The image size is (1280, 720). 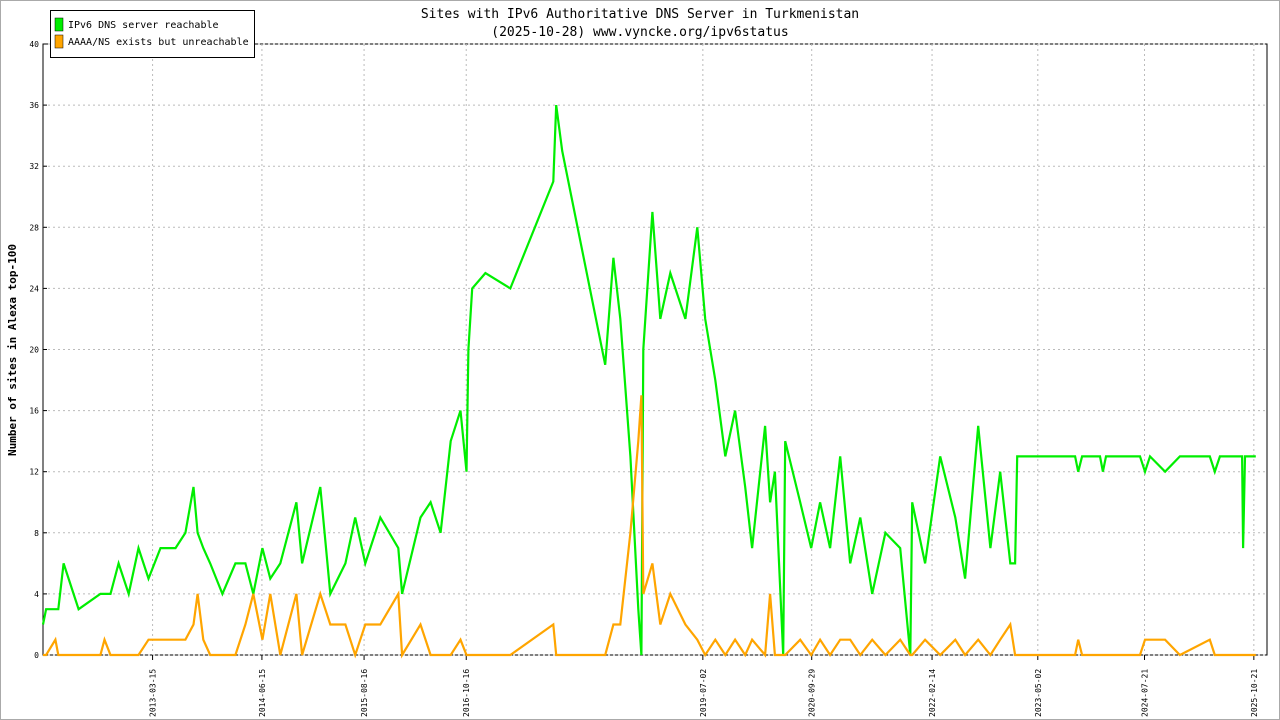 What do you see at coordinates (34, 472) in the screenshot?
I see `y-tick-label: 12` at bounding box center [34, 472].